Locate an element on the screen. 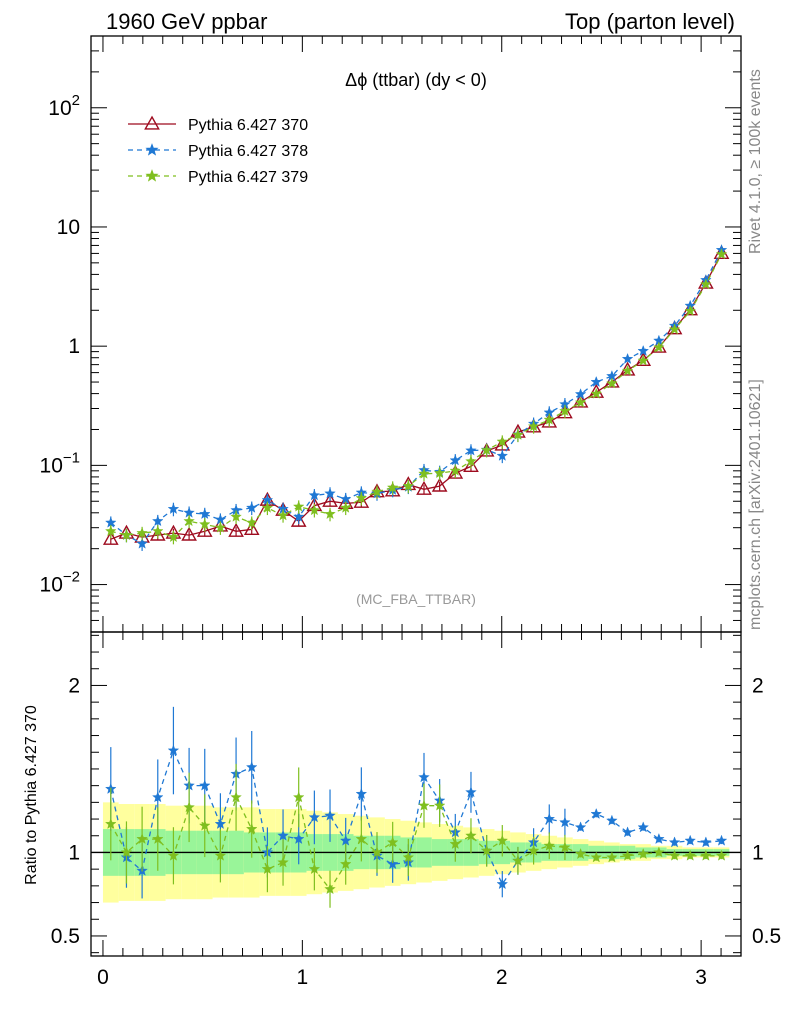 Image resolution: width=786 pixels, height=1024 pixels. mcplots-label: mcplots.cern.ch [arXiv:2401.10621] is located at coordinates (755, 504).